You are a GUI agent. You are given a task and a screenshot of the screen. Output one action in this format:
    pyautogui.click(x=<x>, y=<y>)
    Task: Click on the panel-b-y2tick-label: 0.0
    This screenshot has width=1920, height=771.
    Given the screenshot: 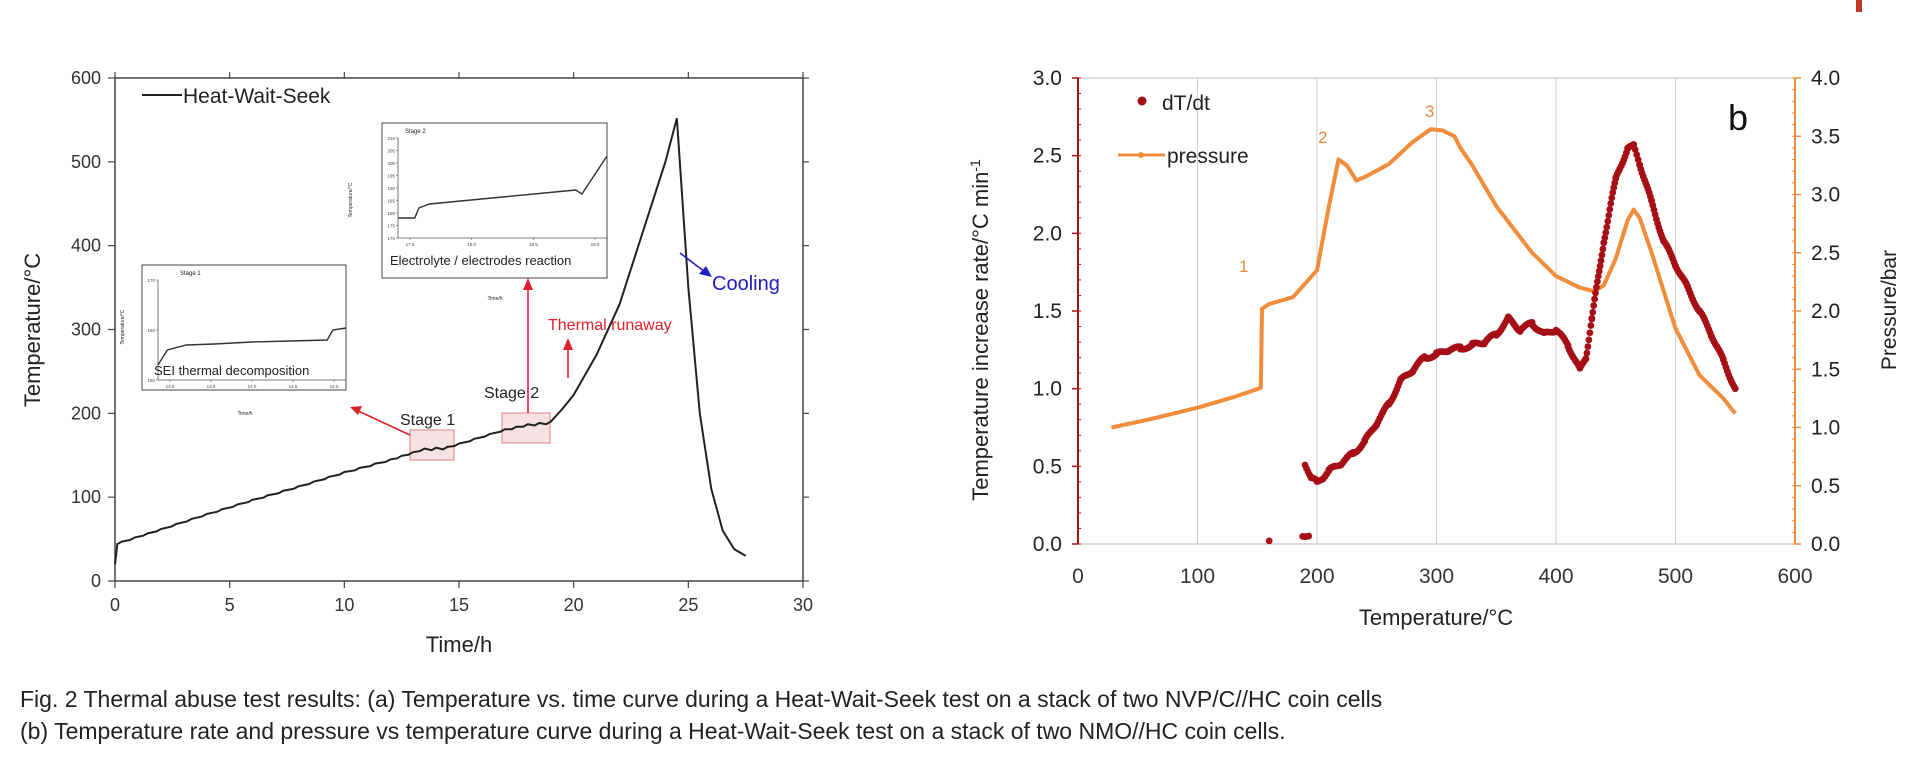 What is the action you would take?
    pyautogui.click(x=1825, y=544)
    